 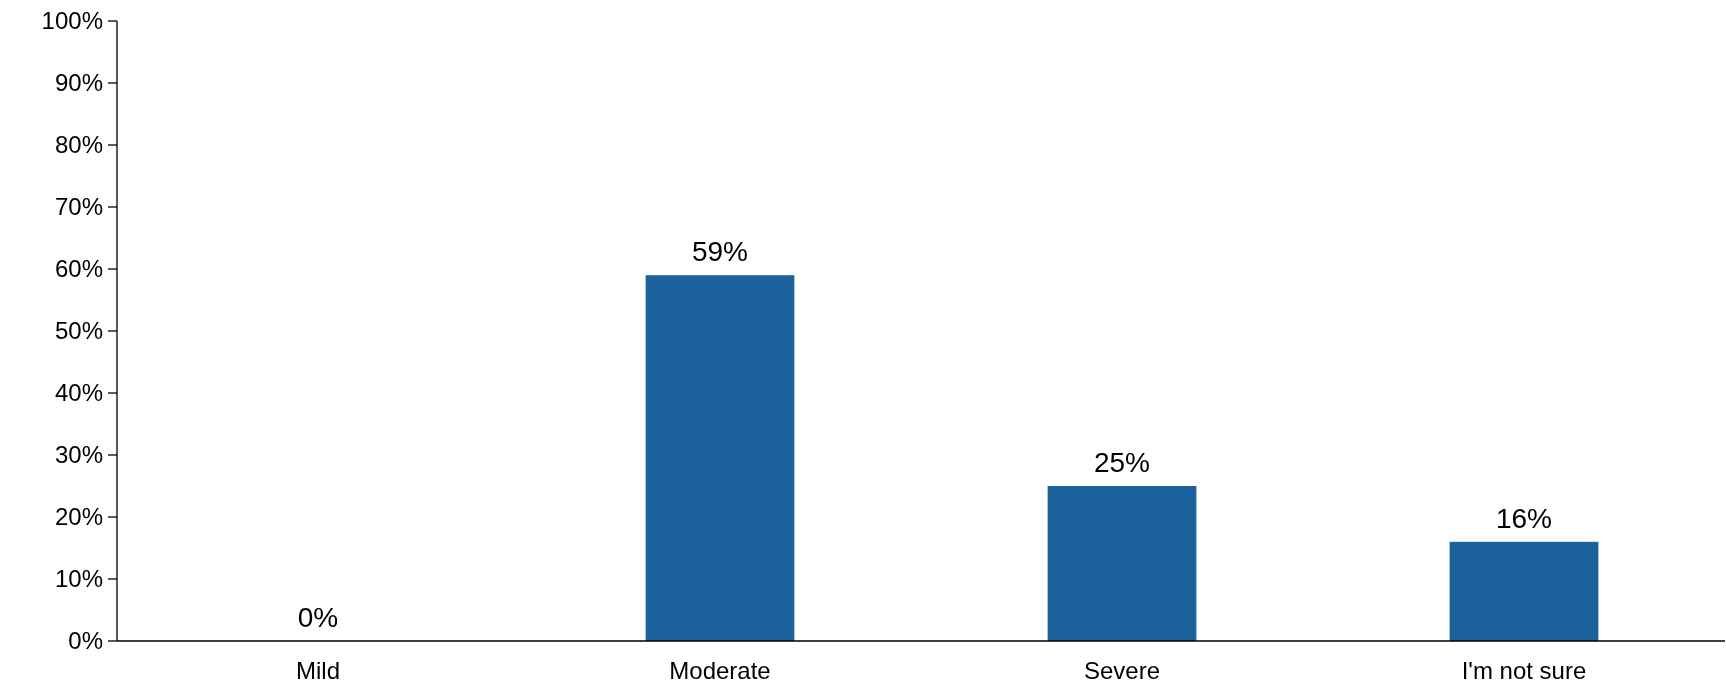 I want to click on y-tick-label: 20%, so click(x=78, y=517).